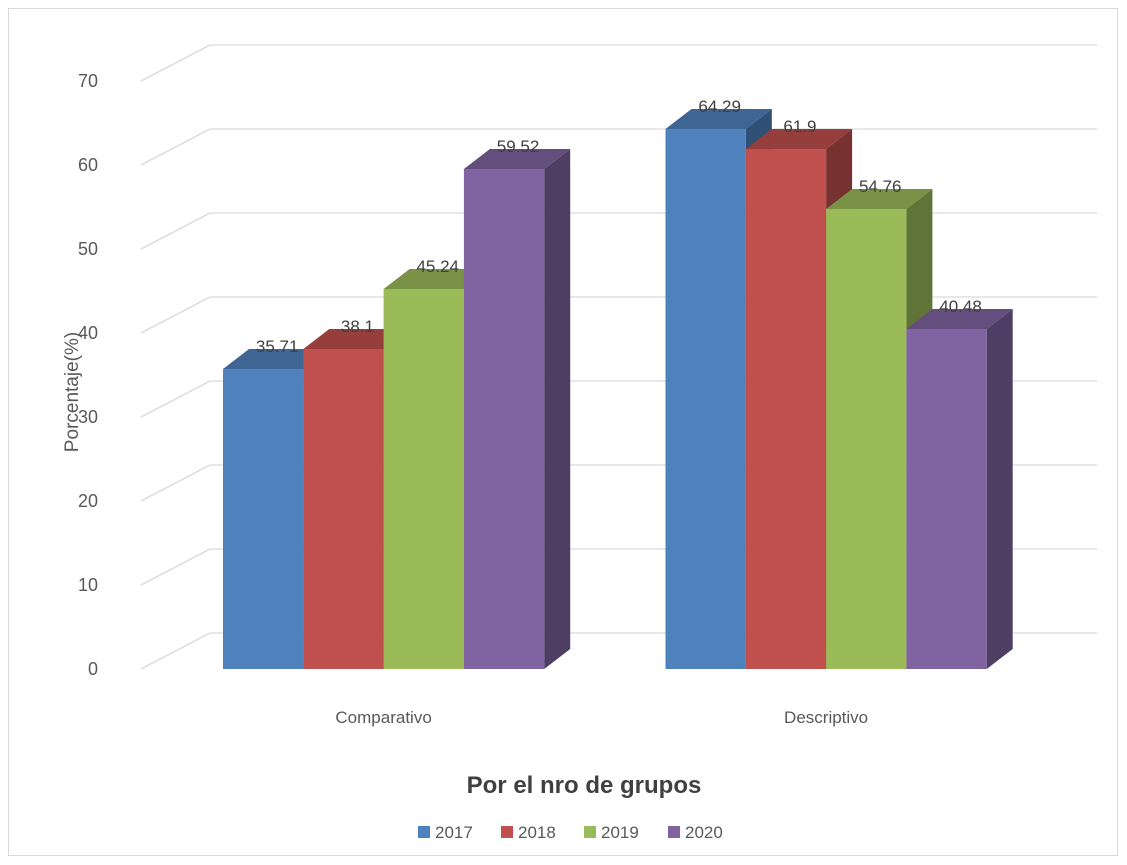 The image size is (1127, 865). What do you see at coordinates (72, 392) in the screenshot?
I see `y-axis-title: Porcentaje(%)` at bounding box center [72, 392].